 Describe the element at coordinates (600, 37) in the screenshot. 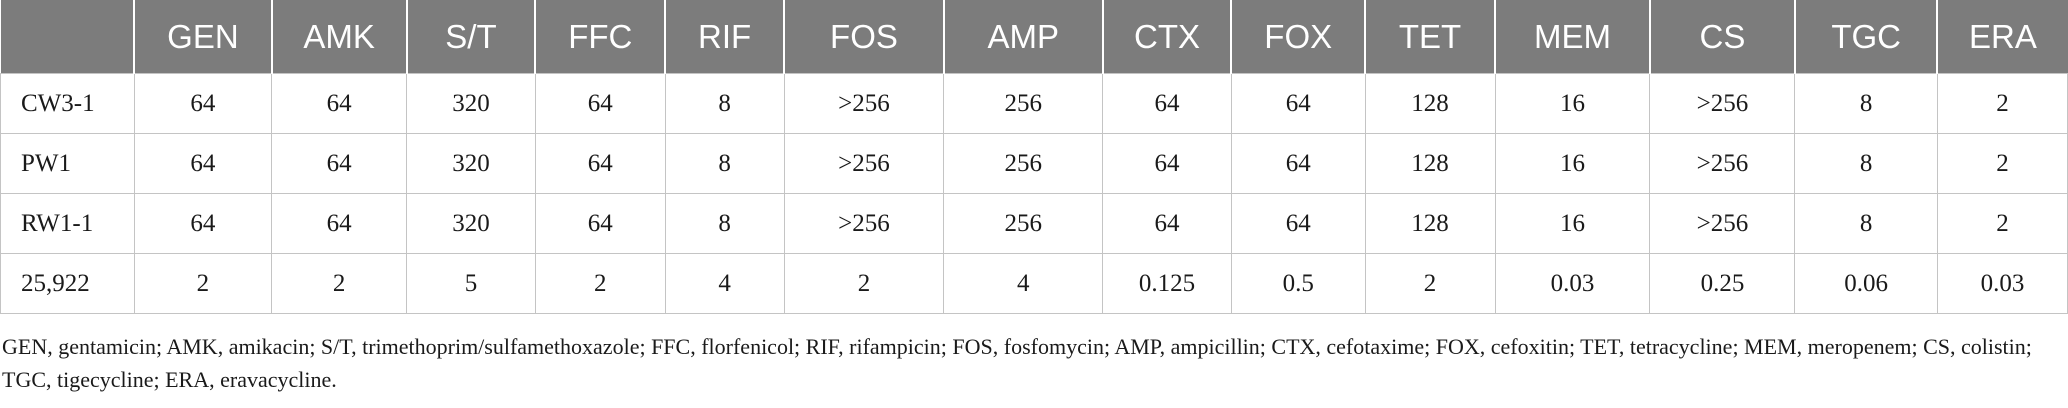

I see `header-cell-ffc: FFC` at that location.